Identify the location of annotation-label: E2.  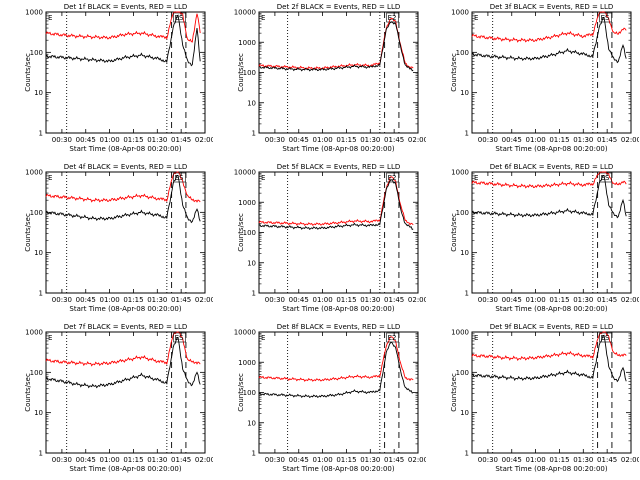
(392, 338).